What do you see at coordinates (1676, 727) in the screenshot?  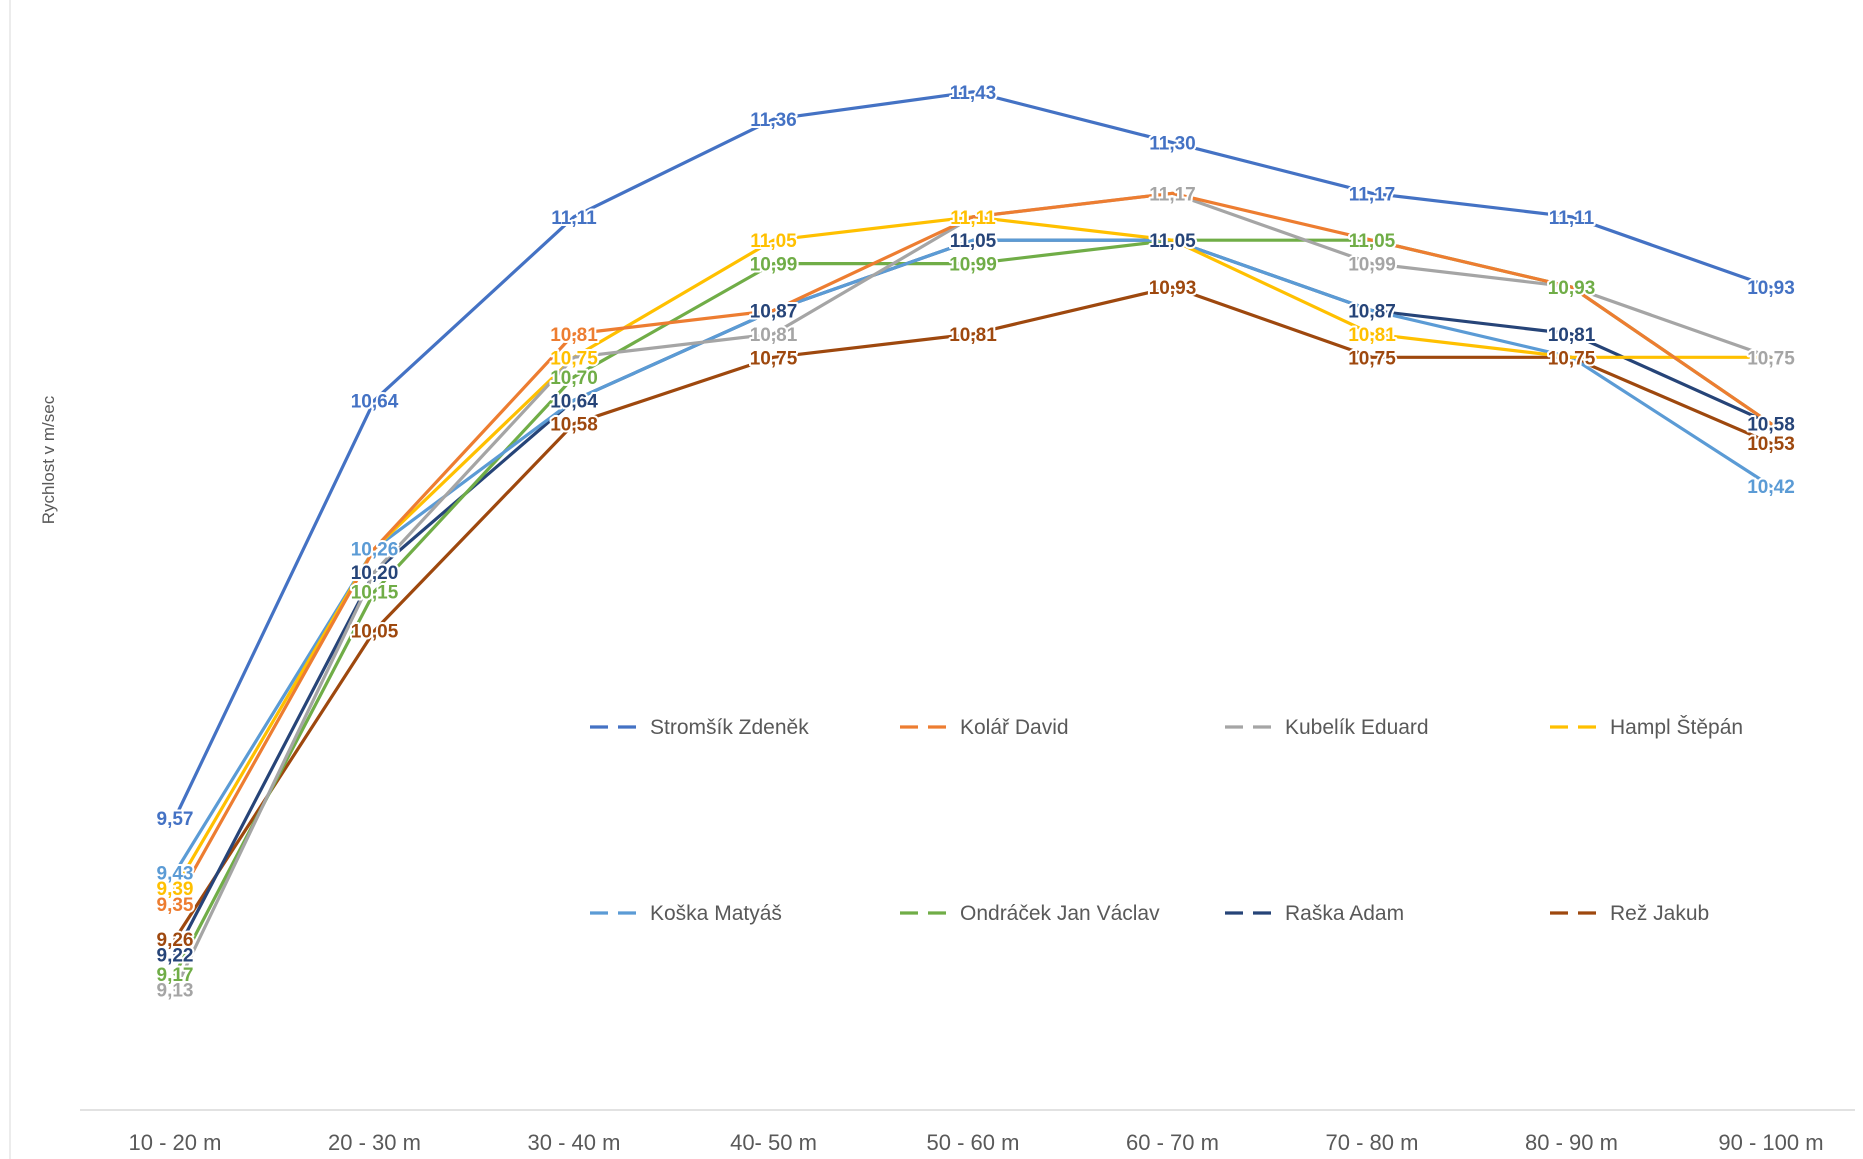 I see `legend-label-hampl-stepan: Hampl Štěpán` at bounding box center [1676, 727].